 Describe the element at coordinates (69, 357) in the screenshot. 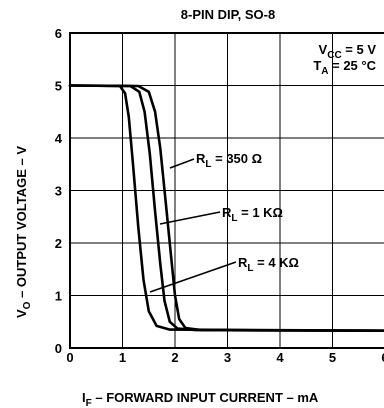

I see `x-tick-label: 0` at that location.